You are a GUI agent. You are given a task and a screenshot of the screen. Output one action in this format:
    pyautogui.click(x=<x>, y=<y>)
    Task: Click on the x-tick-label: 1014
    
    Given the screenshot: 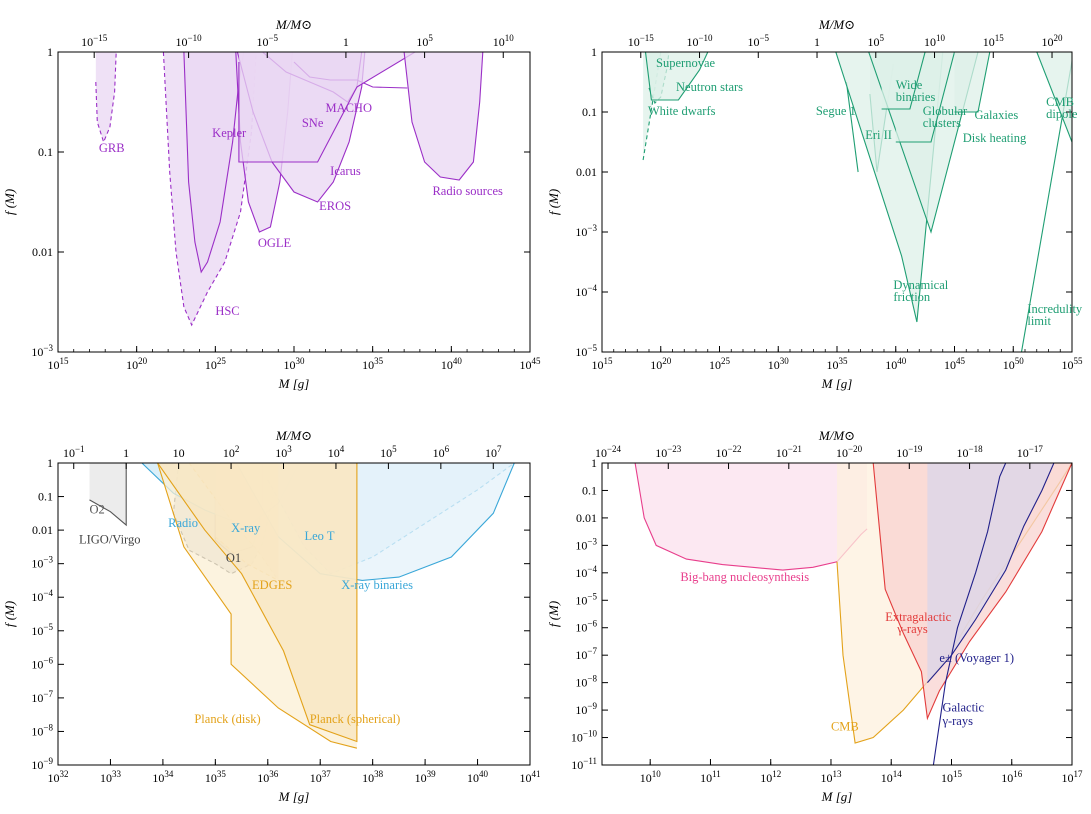 What is the action you would take?
    pyautogui.click(x=892, y=777)
    